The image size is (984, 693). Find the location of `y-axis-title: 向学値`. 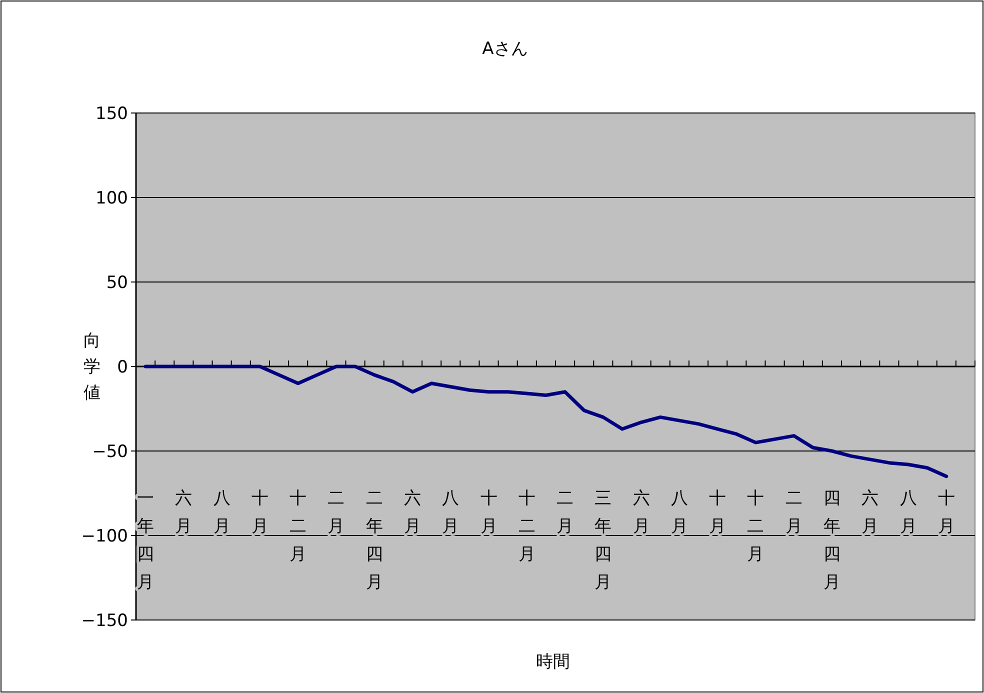

y-axis-title: 向学値 is located at coordinates (92, 367).